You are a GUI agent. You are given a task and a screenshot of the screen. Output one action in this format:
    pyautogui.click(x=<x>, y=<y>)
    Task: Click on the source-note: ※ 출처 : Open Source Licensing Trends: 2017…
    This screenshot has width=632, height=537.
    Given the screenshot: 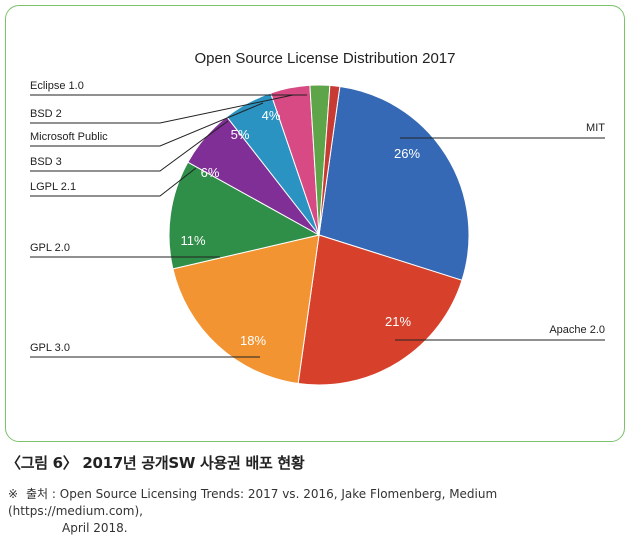 What is the action you would take?
    pyautogui.click(x=320, y=511)
    